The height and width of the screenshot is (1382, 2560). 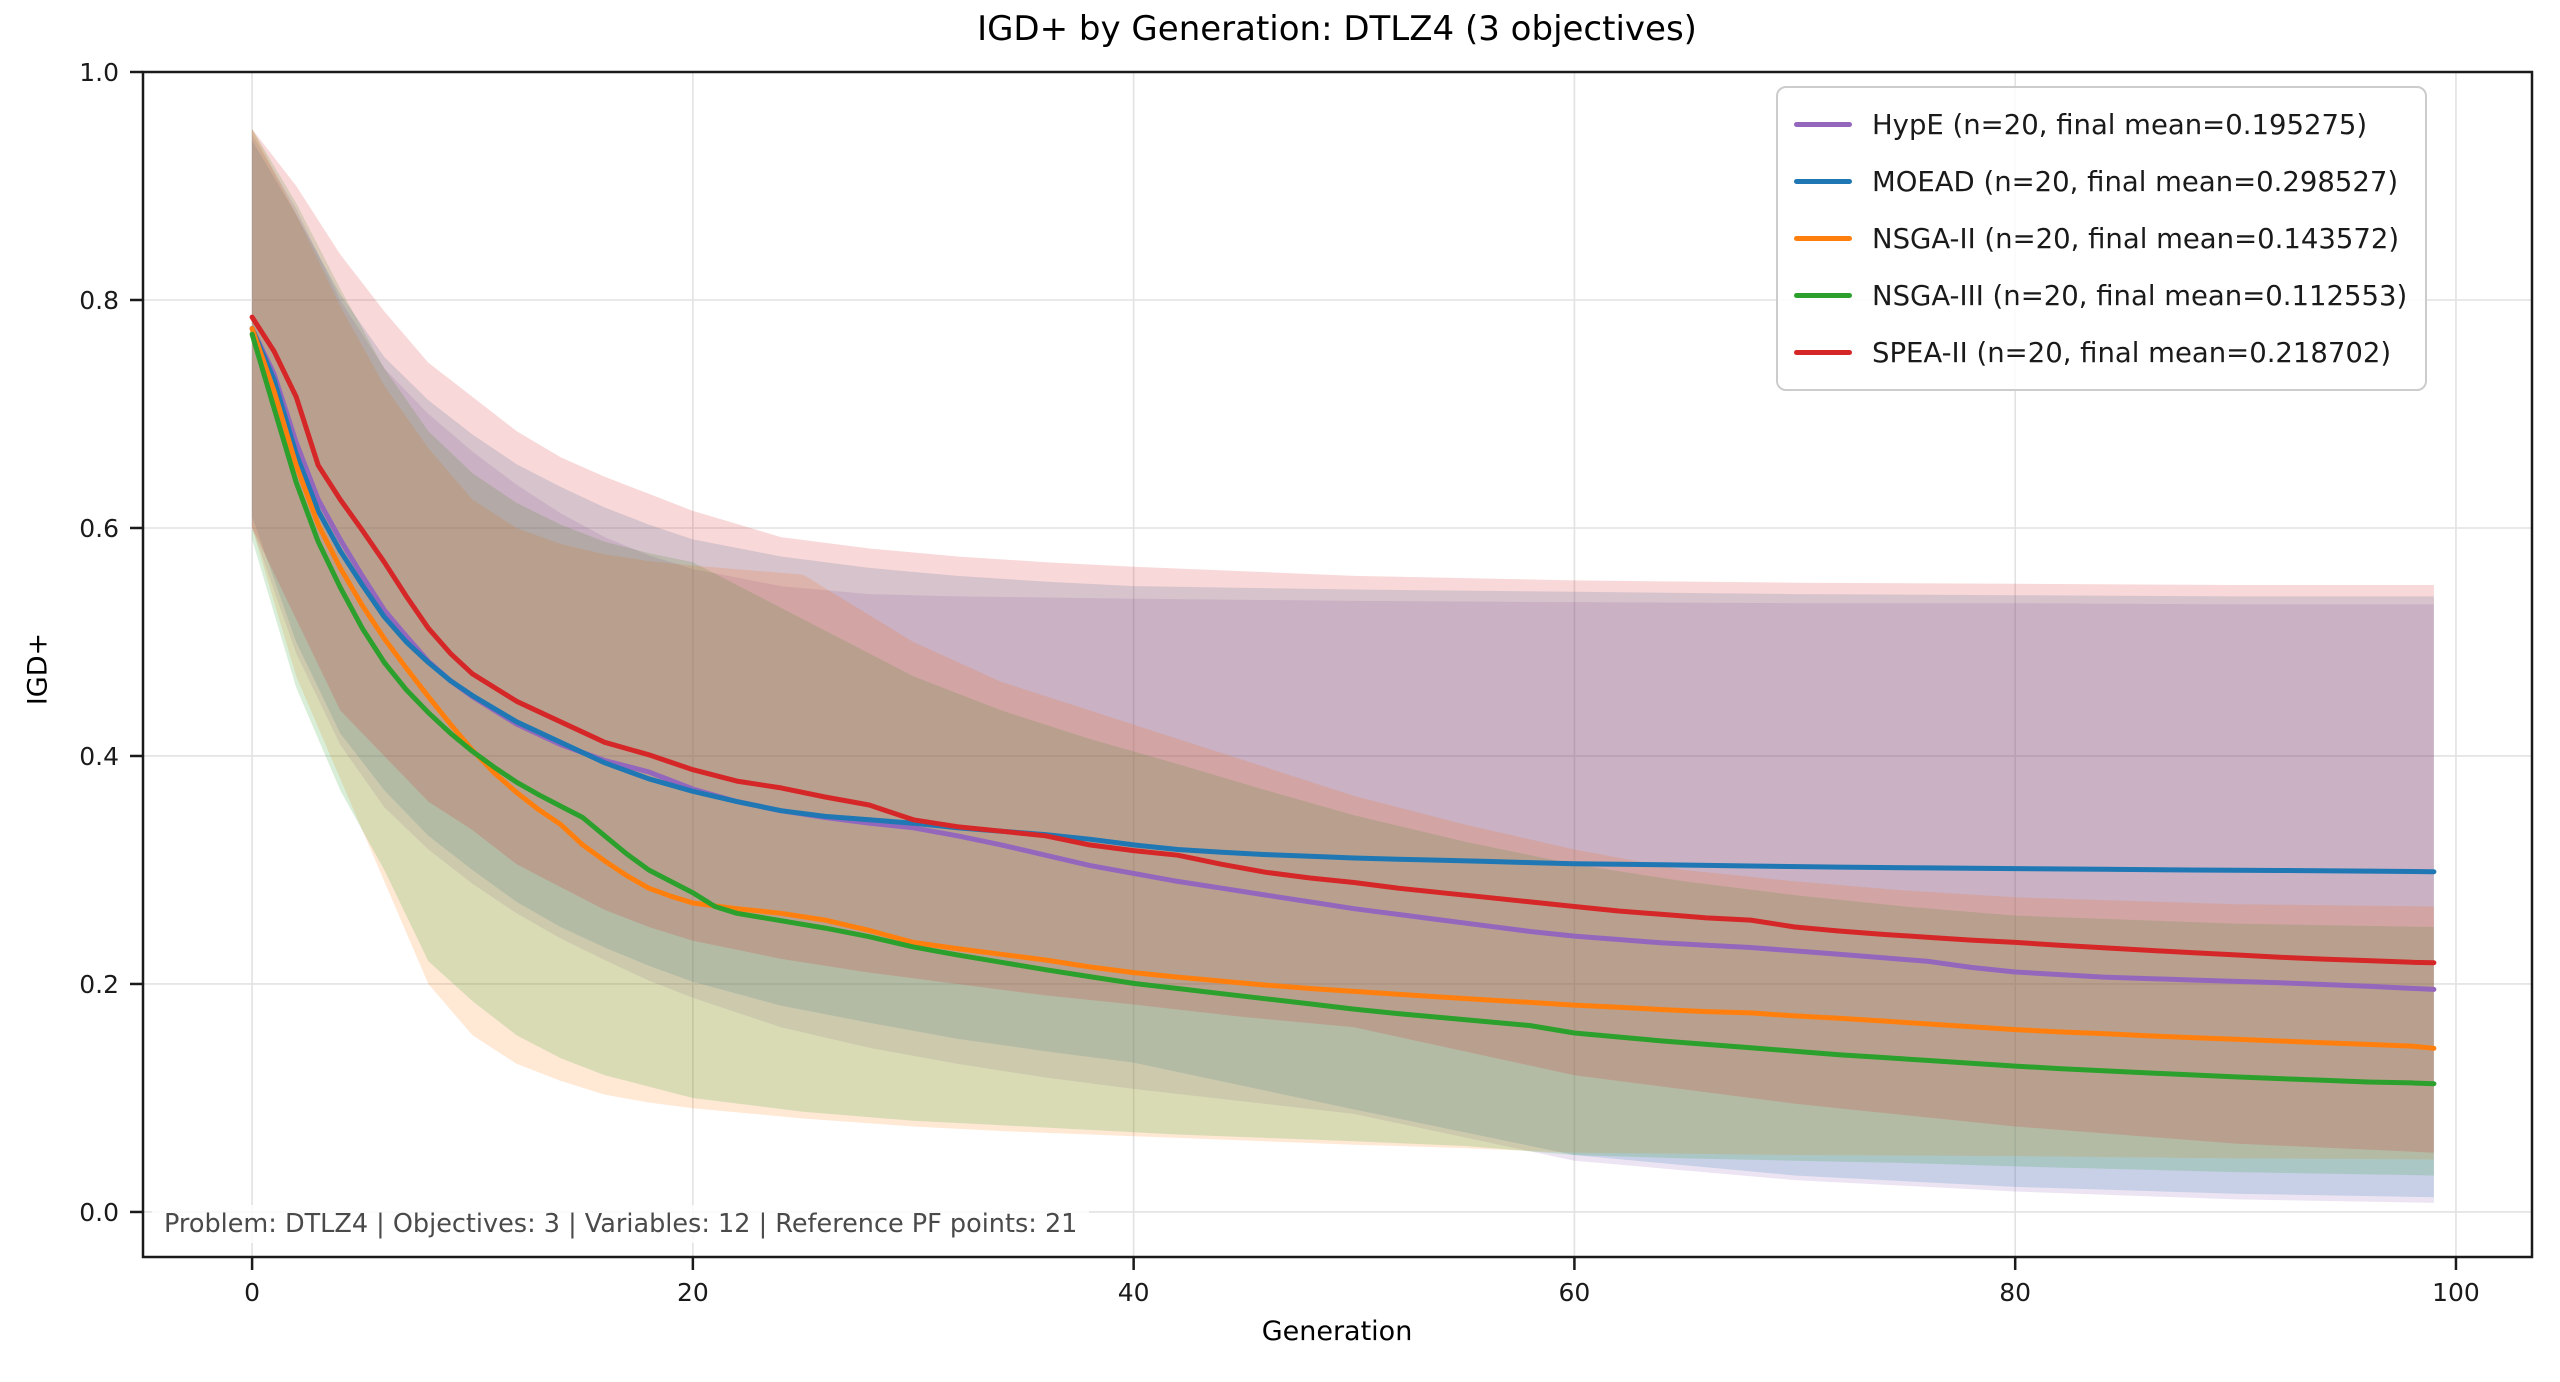 I want to click on legend-label-spea-ii: SPEA-II (n=20, final mean=0.218702), so click(x=2132, y=352).